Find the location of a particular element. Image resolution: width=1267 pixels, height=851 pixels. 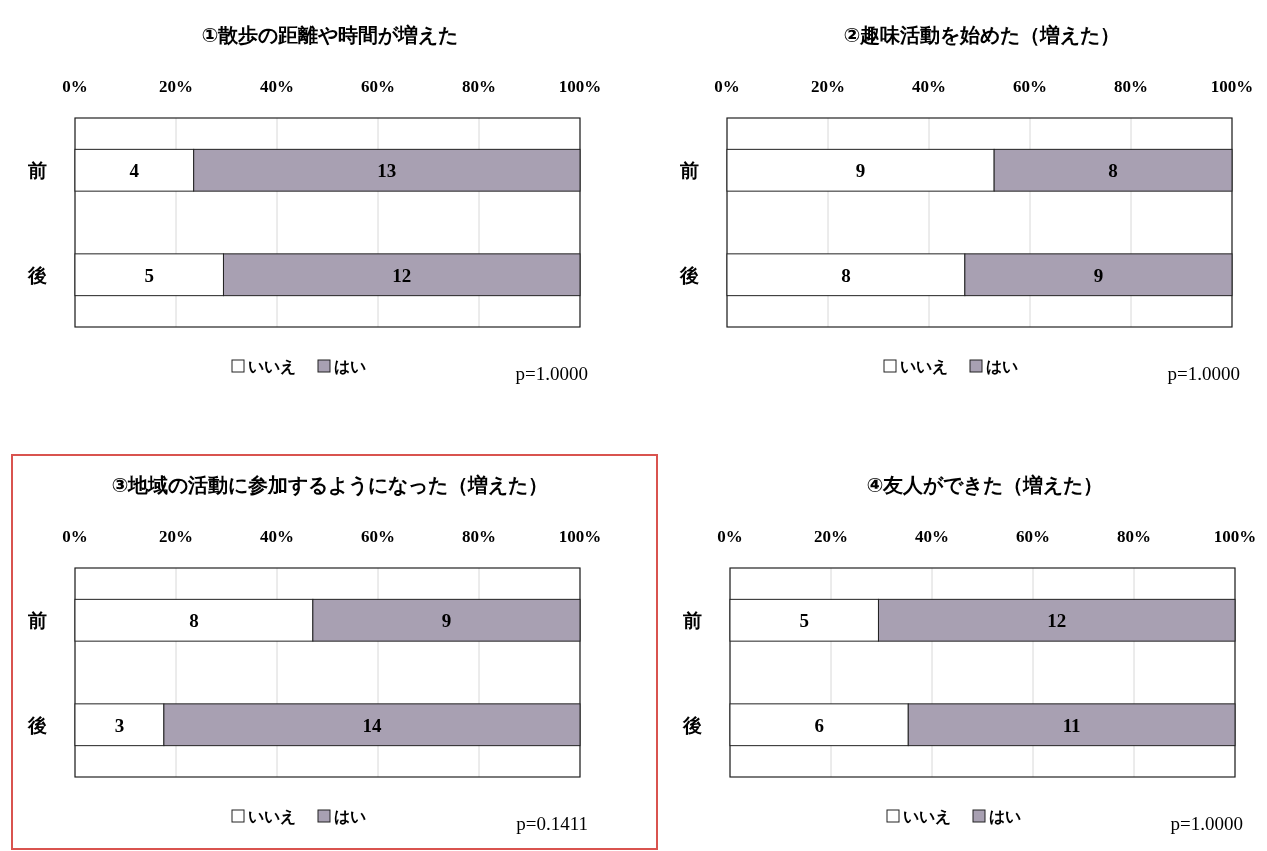

chart-title: ①散歩の距離や時間が増えた is located at coordinates (330, 35).